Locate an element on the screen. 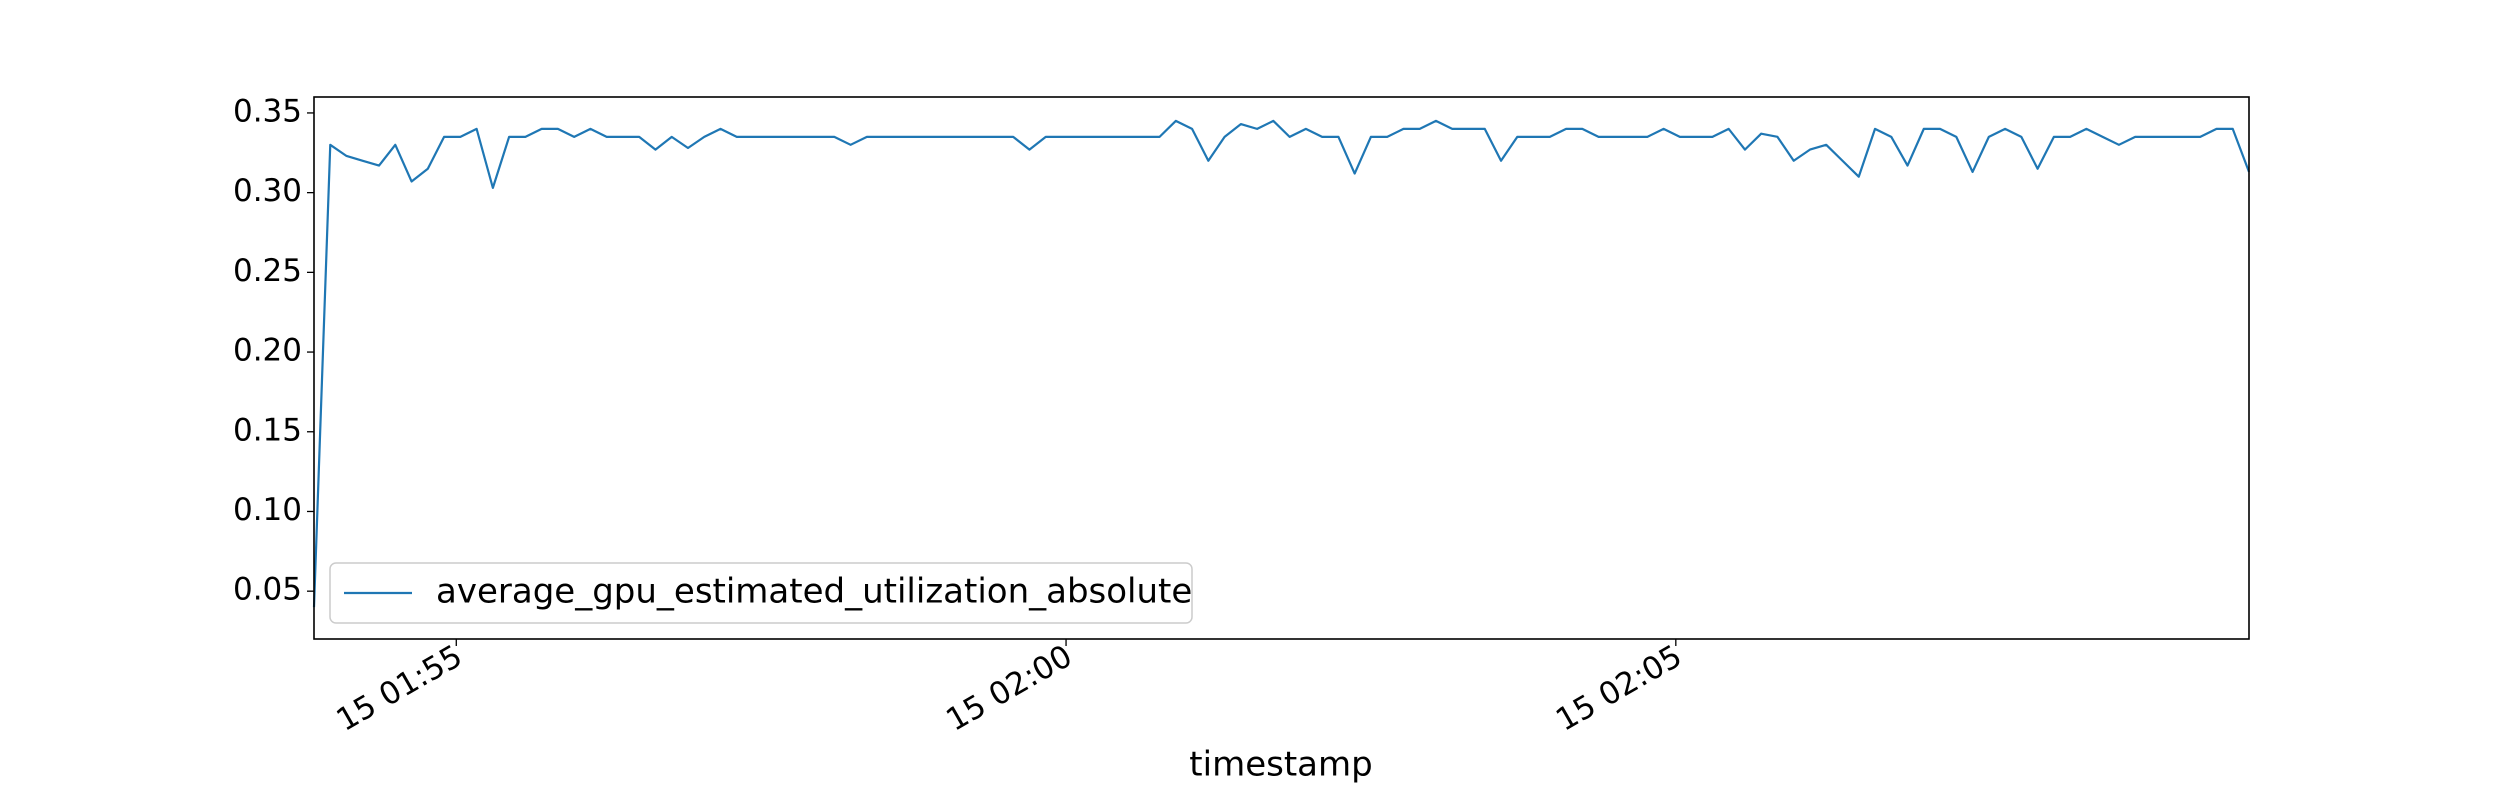  y-tick-label: 0.20 is located at coordinates (267, 351).